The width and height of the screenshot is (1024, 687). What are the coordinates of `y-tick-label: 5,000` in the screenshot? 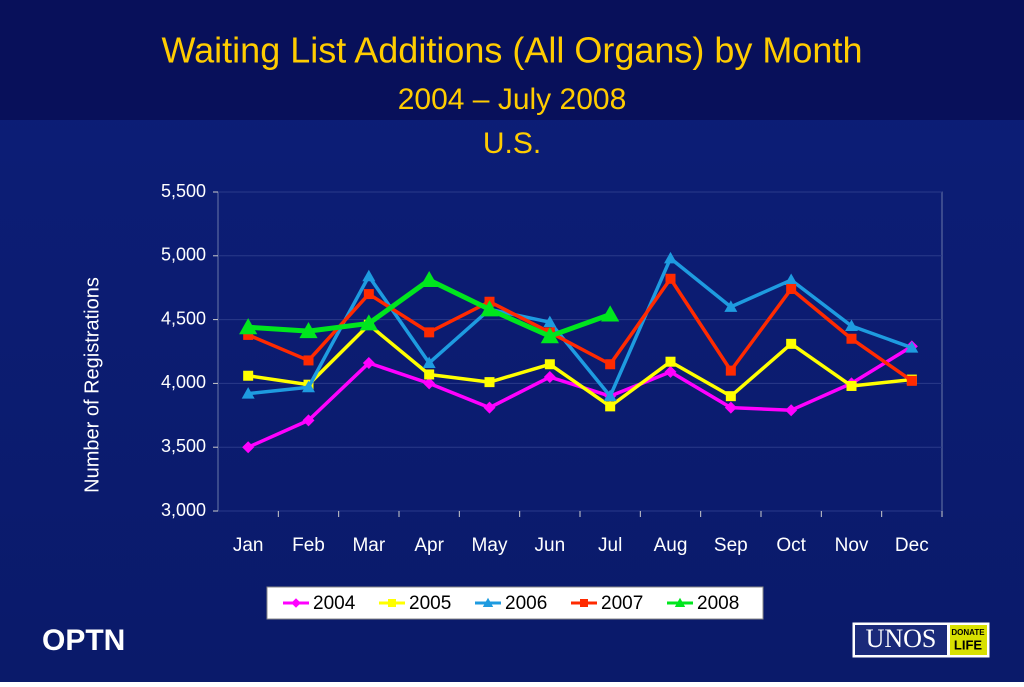 It's located at (183, 255).